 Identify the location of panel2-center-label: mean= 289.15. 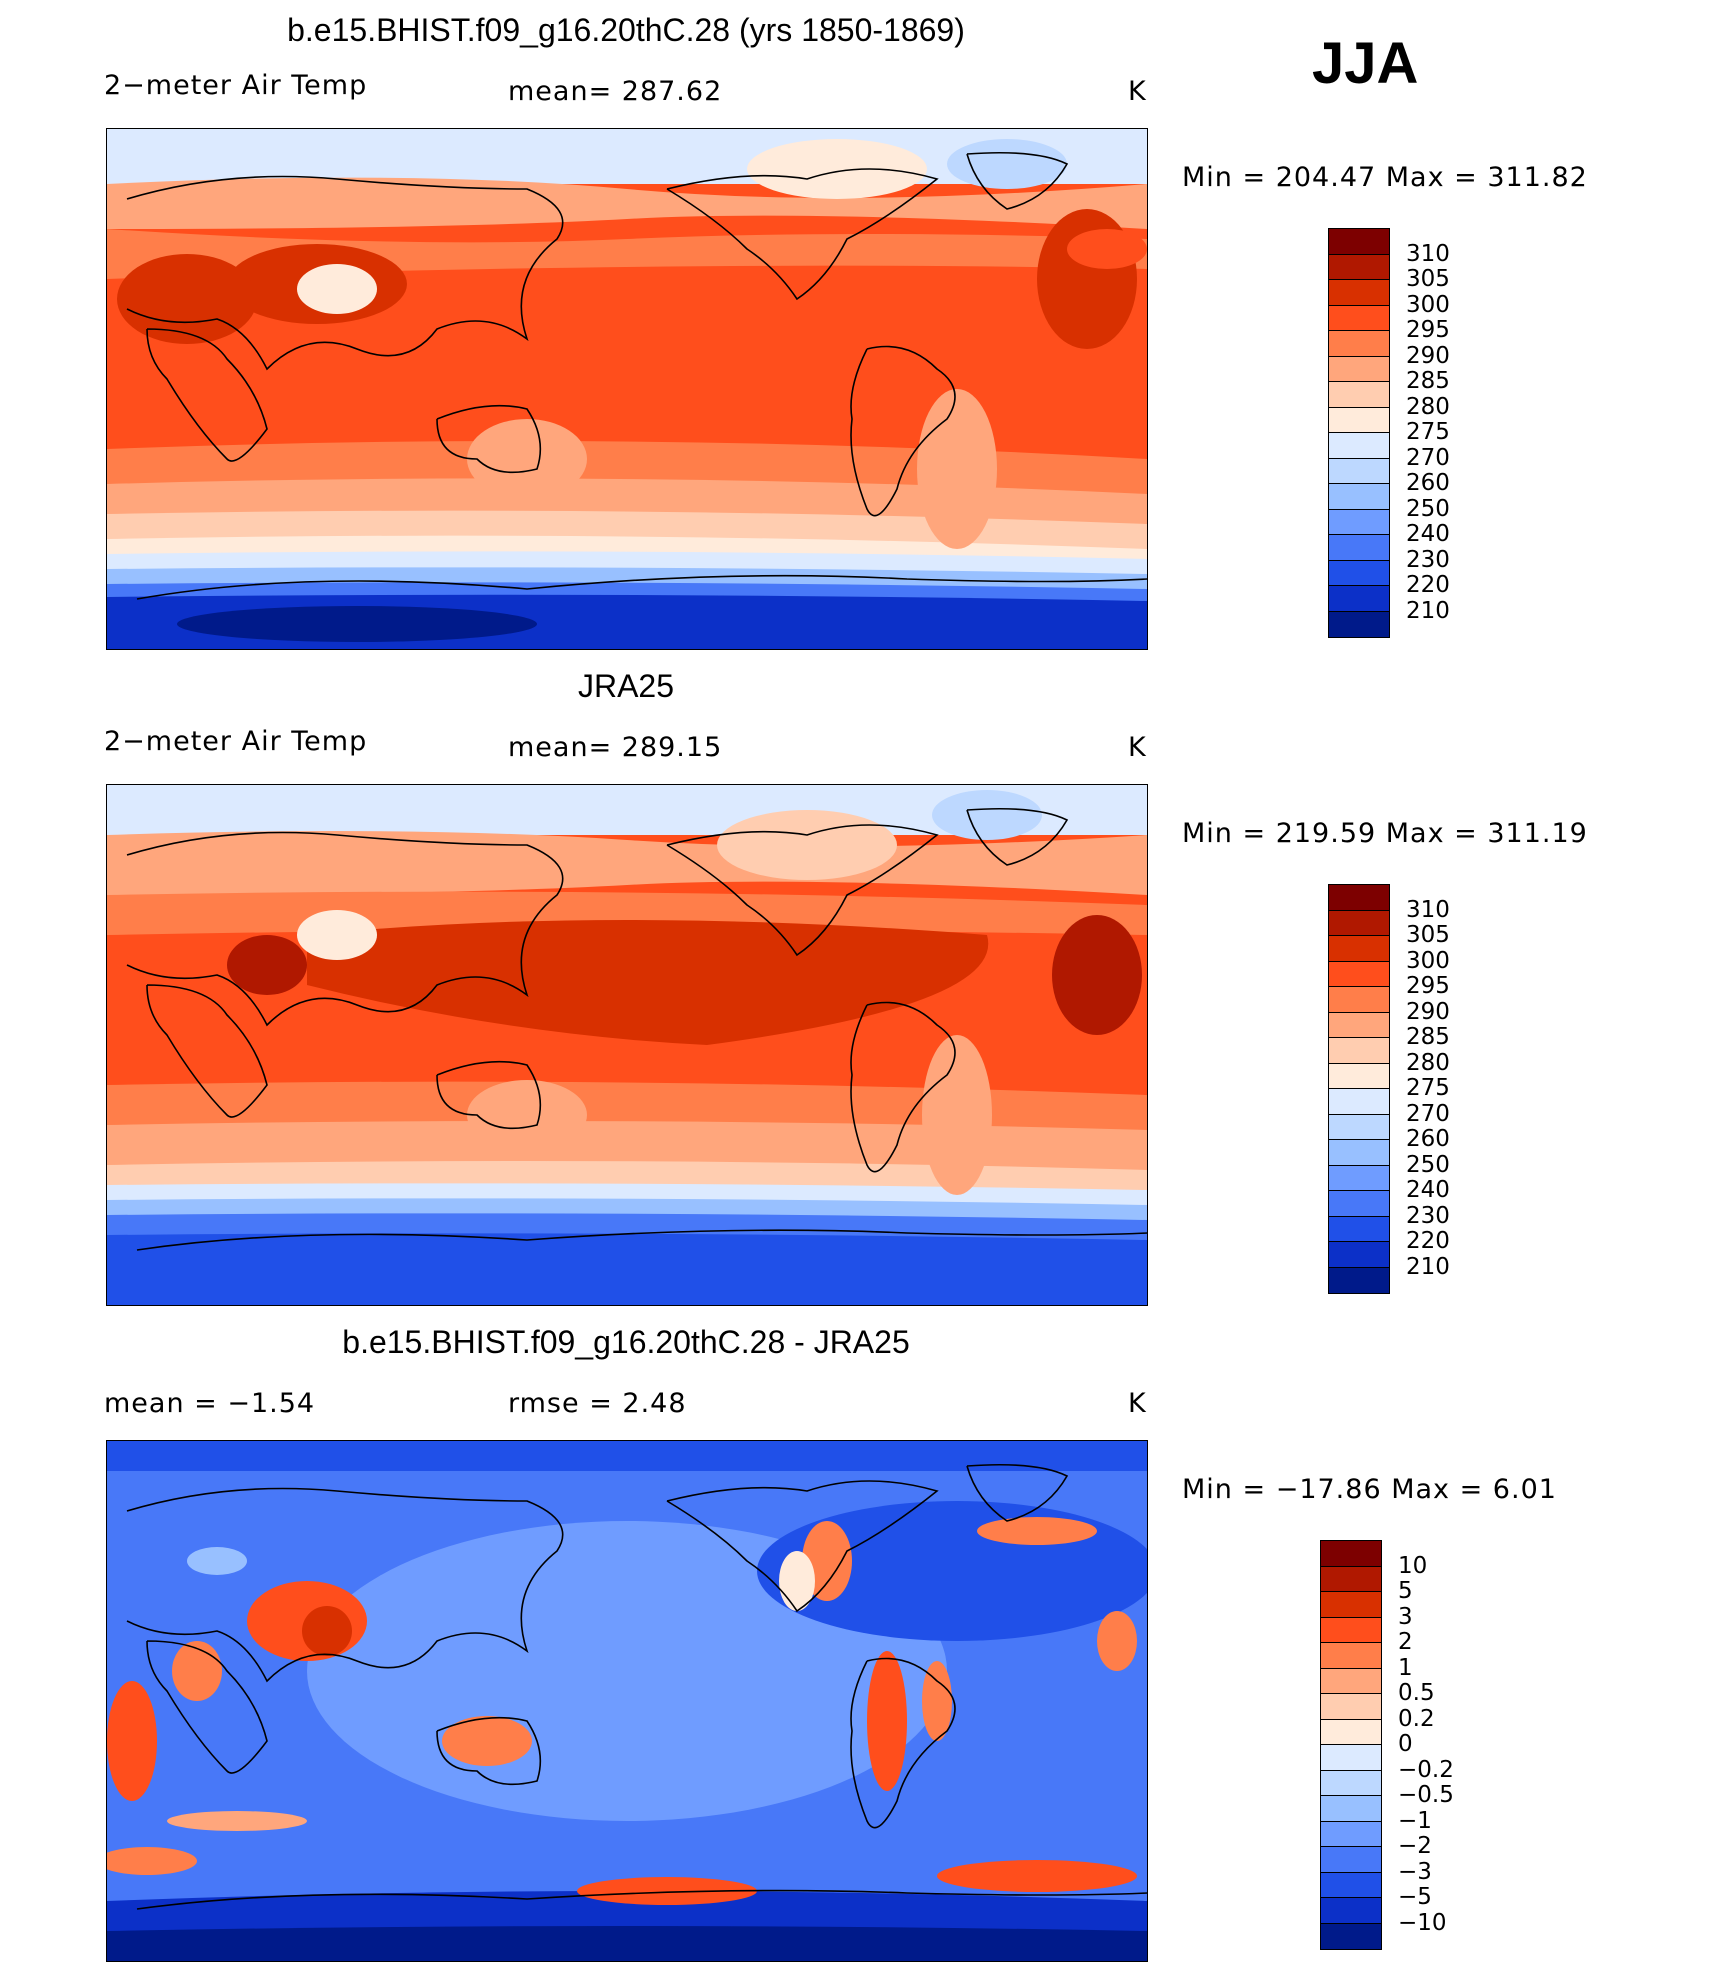
(615, 747).